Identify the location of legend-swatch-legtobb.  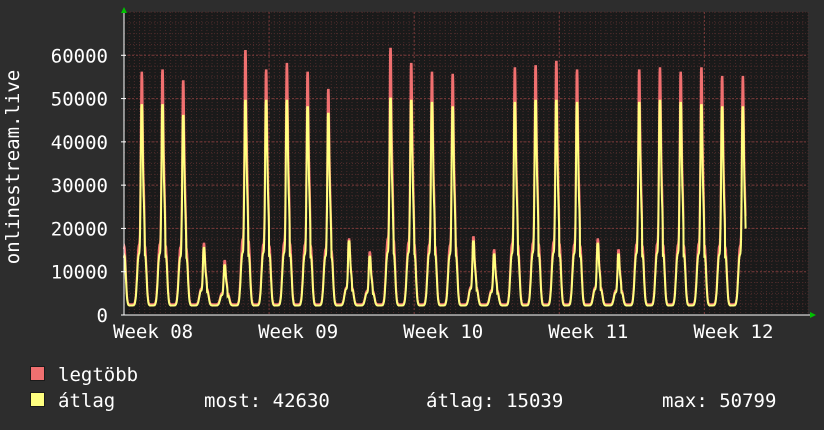
(37, 373).